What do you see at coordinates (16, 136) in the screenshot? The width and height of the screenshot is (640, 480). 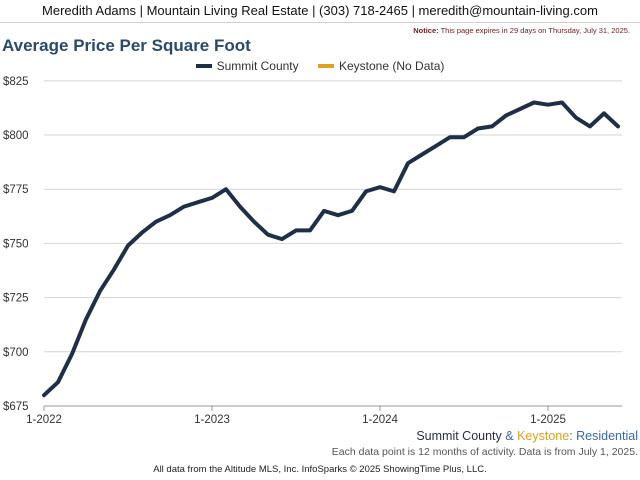 I see `y-tick-label: $800` at bounding box center [16, 136].